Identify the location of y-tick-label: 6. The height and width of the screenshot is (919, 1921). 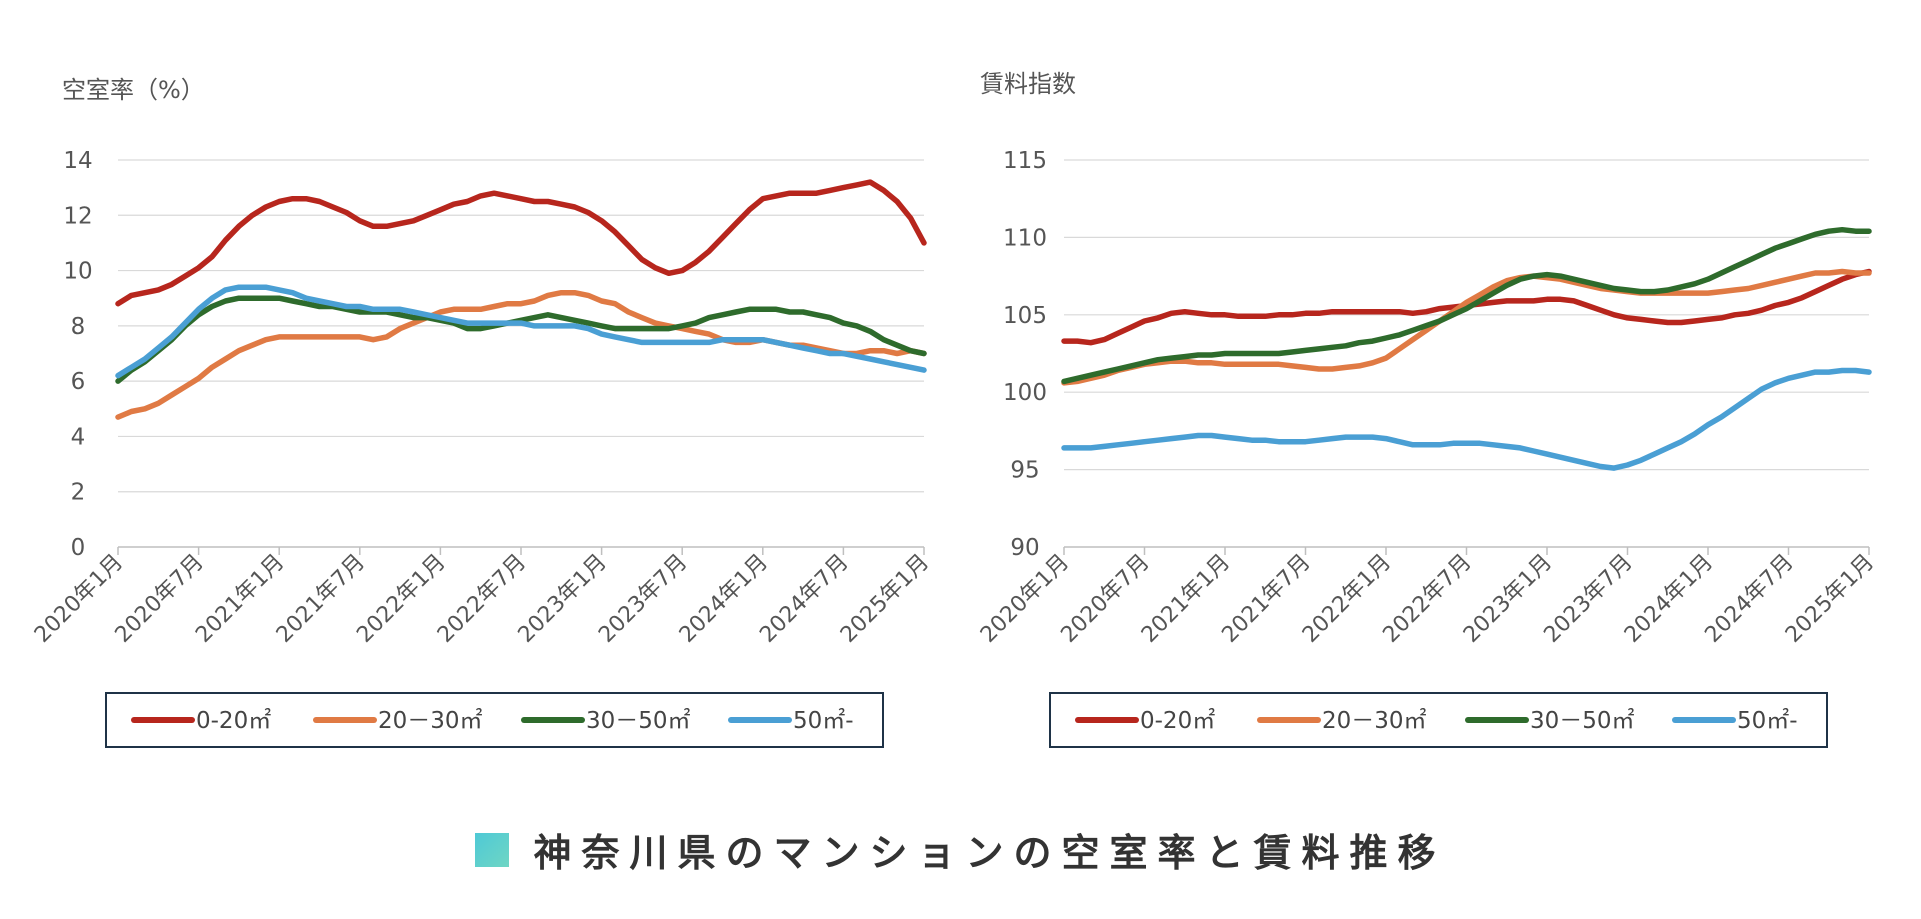
(78, 382).